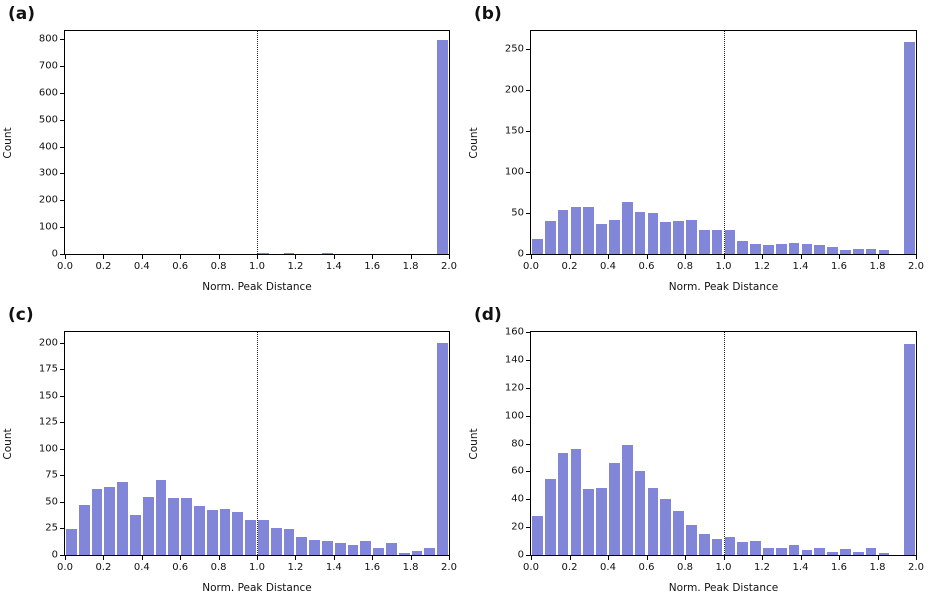 This screenshot has width=933, height=602. I want to click on panel-letter-label: (d), so click(488, 315).